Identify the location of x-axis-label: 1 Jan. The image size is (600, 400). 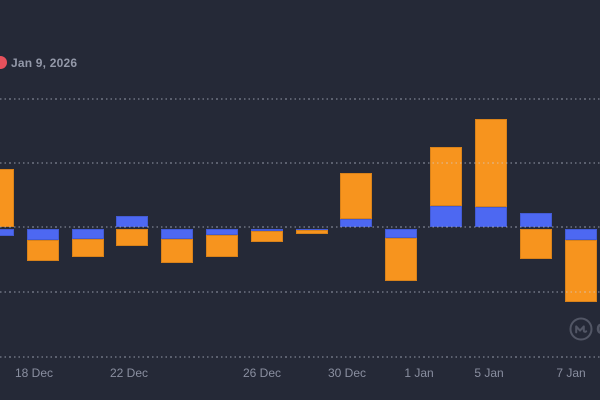
(419, 373).